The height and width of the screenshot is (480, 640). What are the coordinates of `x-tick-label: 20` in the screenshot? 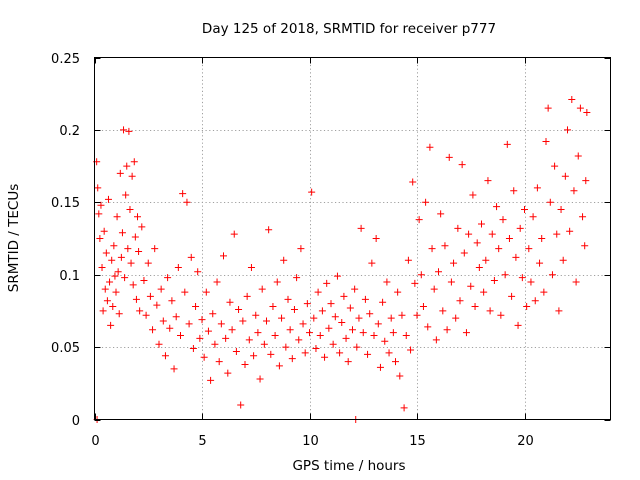 It's located at (525, 441).